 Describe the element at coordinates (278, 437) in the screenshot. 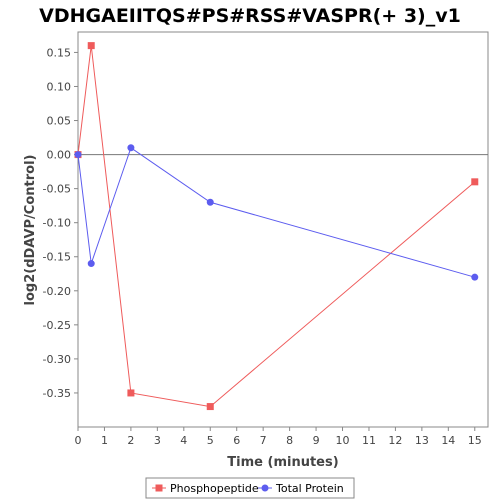

I see `x-axis: 0 1 2 3 4 5 6 7 8 9 10 11 12 13 14 15` at that location.